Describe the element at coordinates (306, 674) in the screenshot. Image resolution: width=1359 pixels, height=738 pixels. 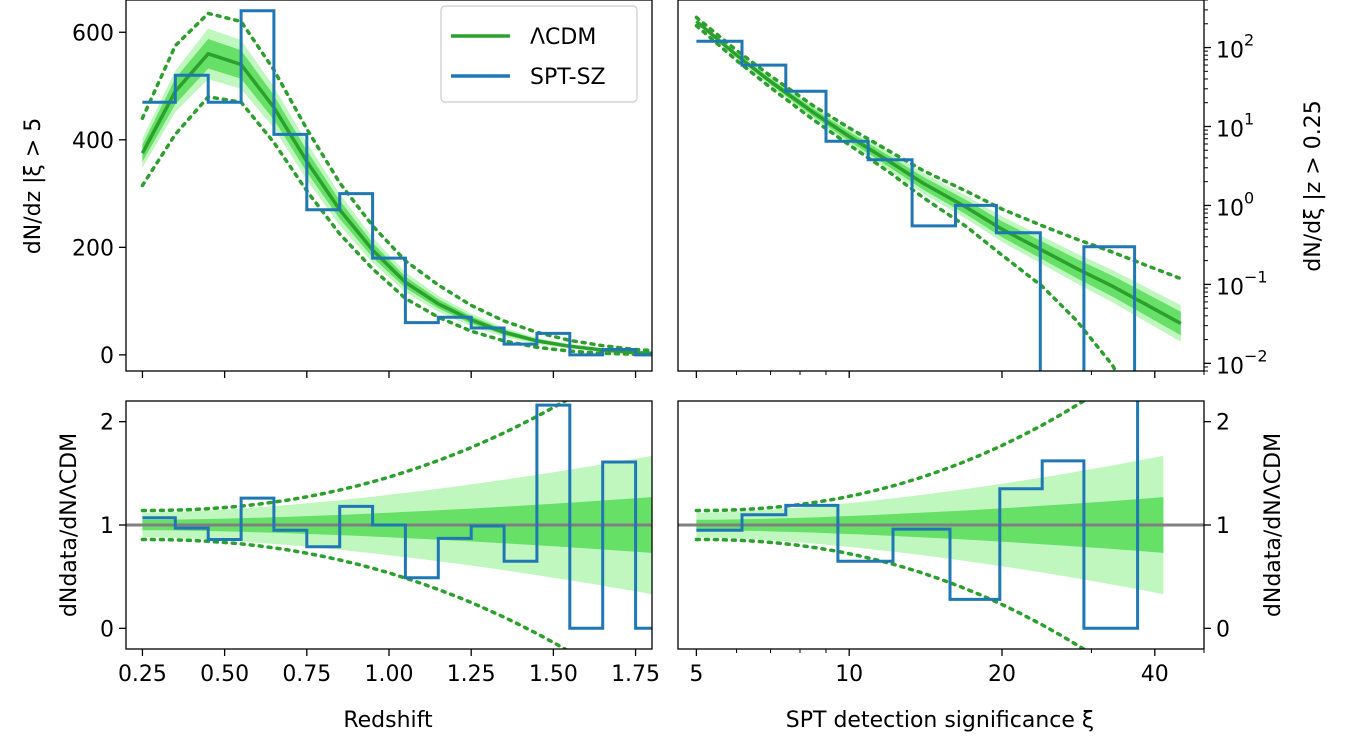
I see `bottom-left-xtick-label: 0.75` at that location.